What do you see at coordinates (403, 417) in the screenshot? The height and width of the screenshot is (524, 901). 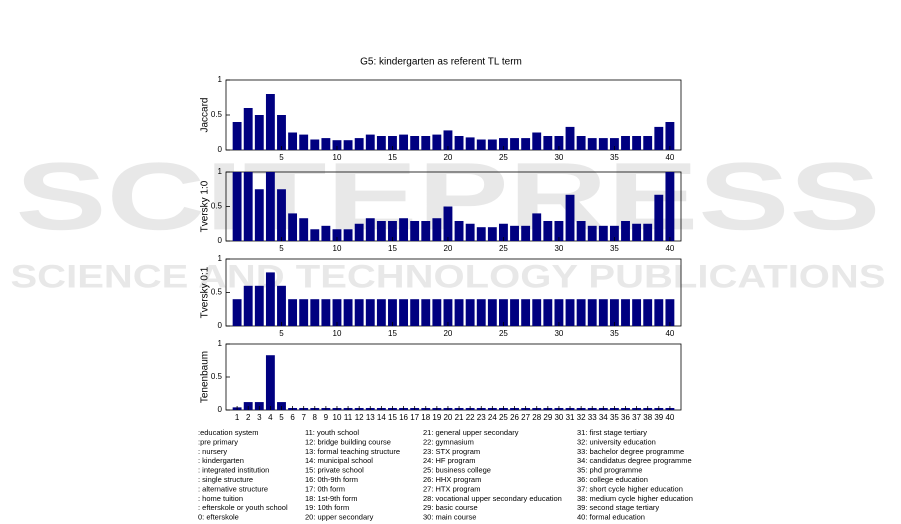 I see `x-tick-label: 16` at bounding box center [403, 417].